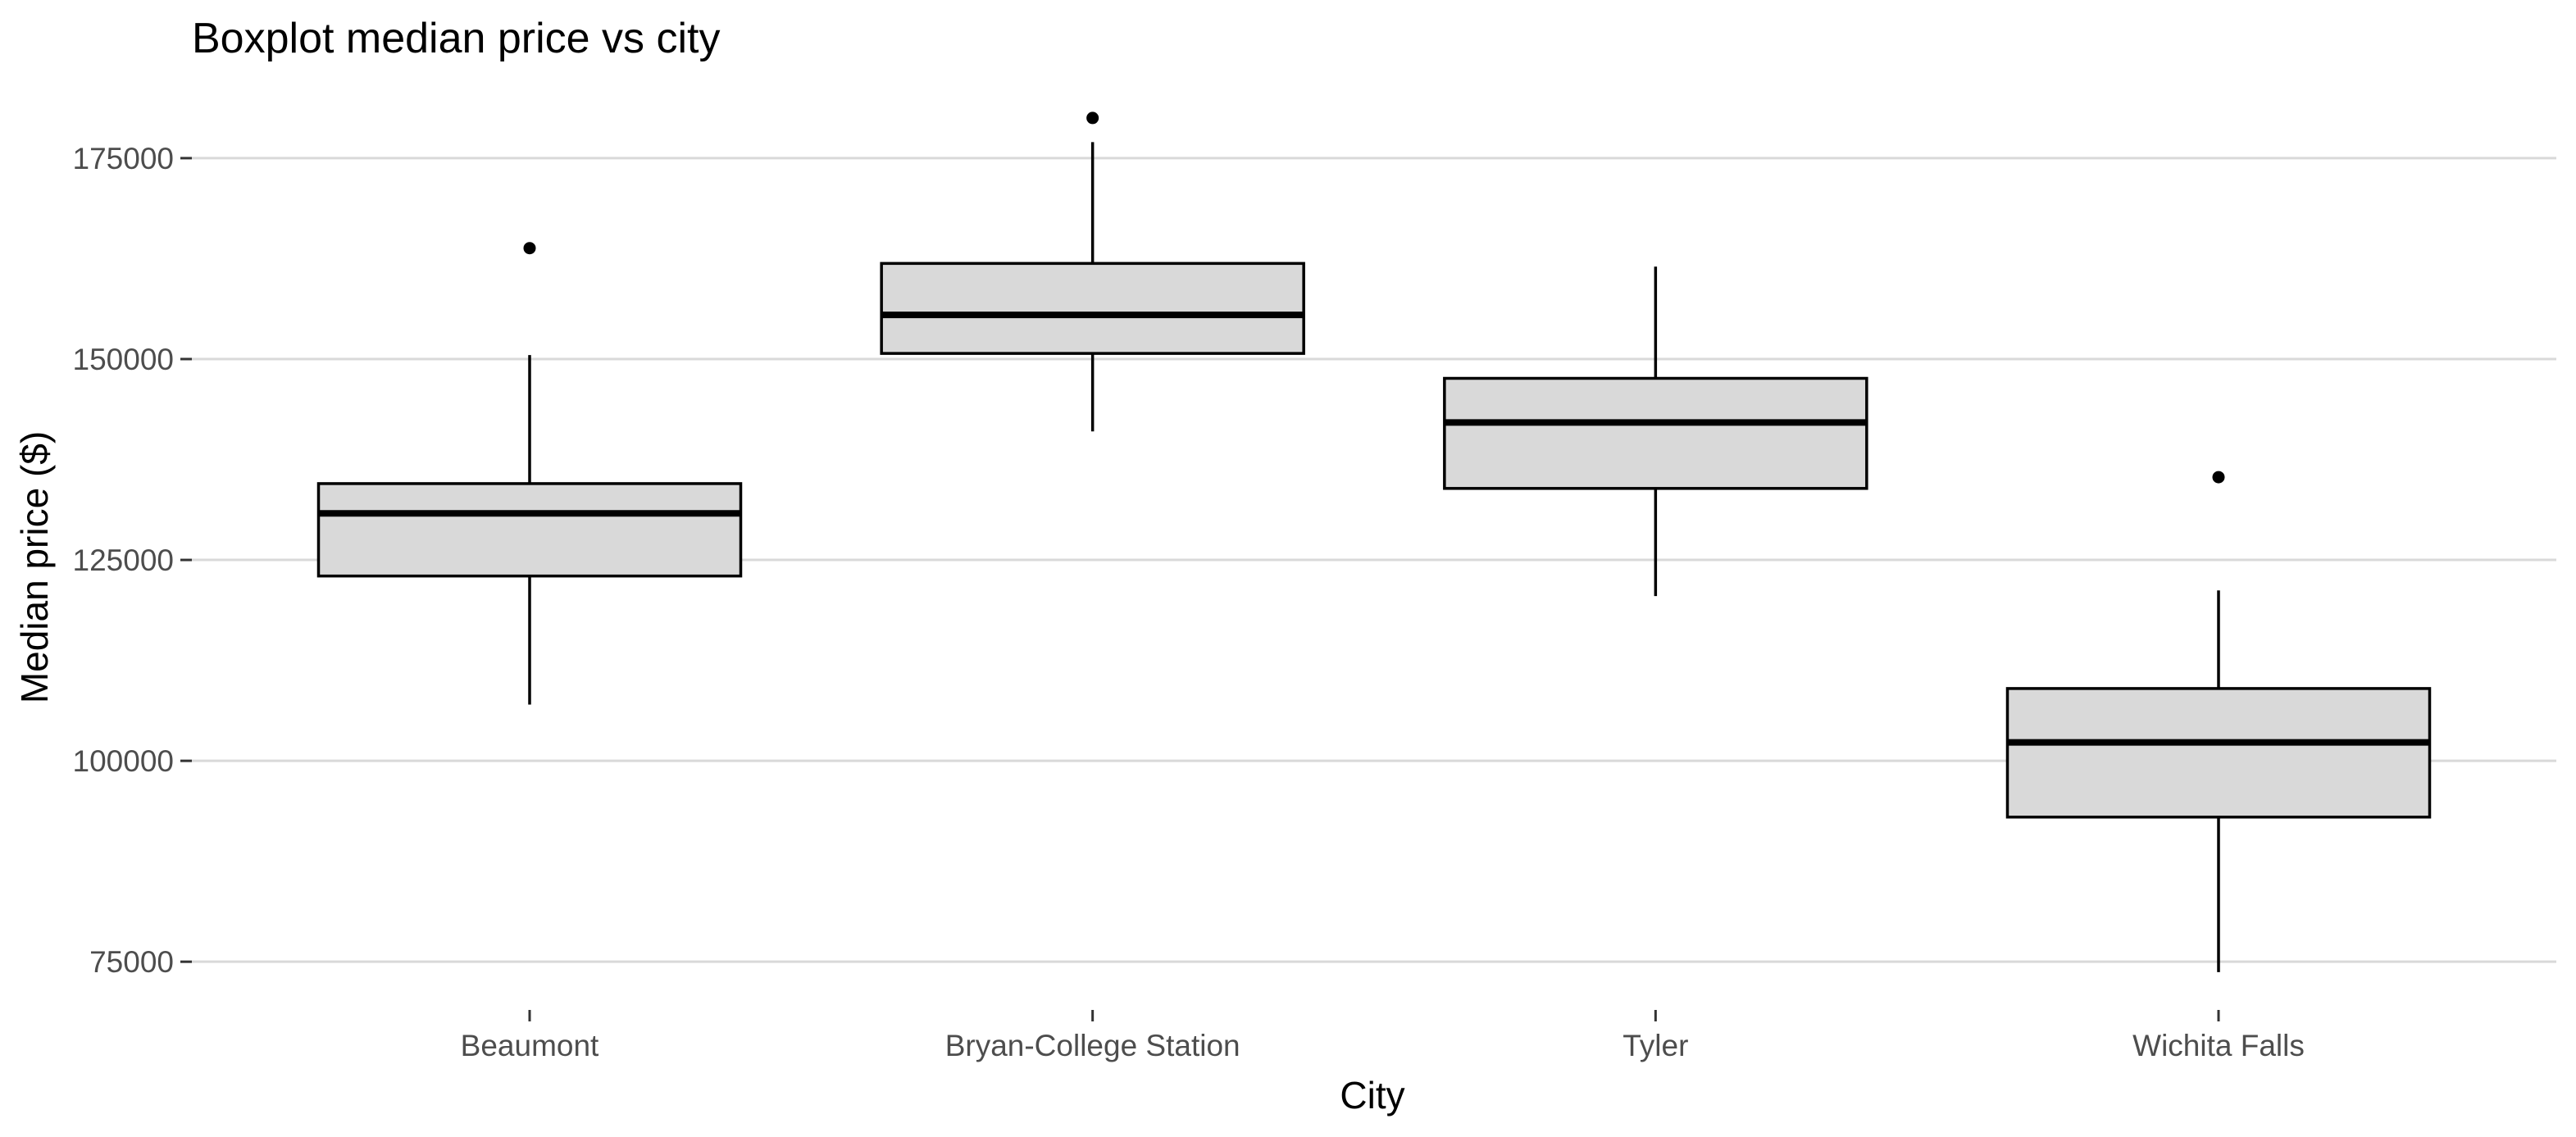 Image resolution: width=2576 pixels, height=1137 pixels. I want to click on y-axis: 75000 100000 125000 150000 175000, so click(132, 560).